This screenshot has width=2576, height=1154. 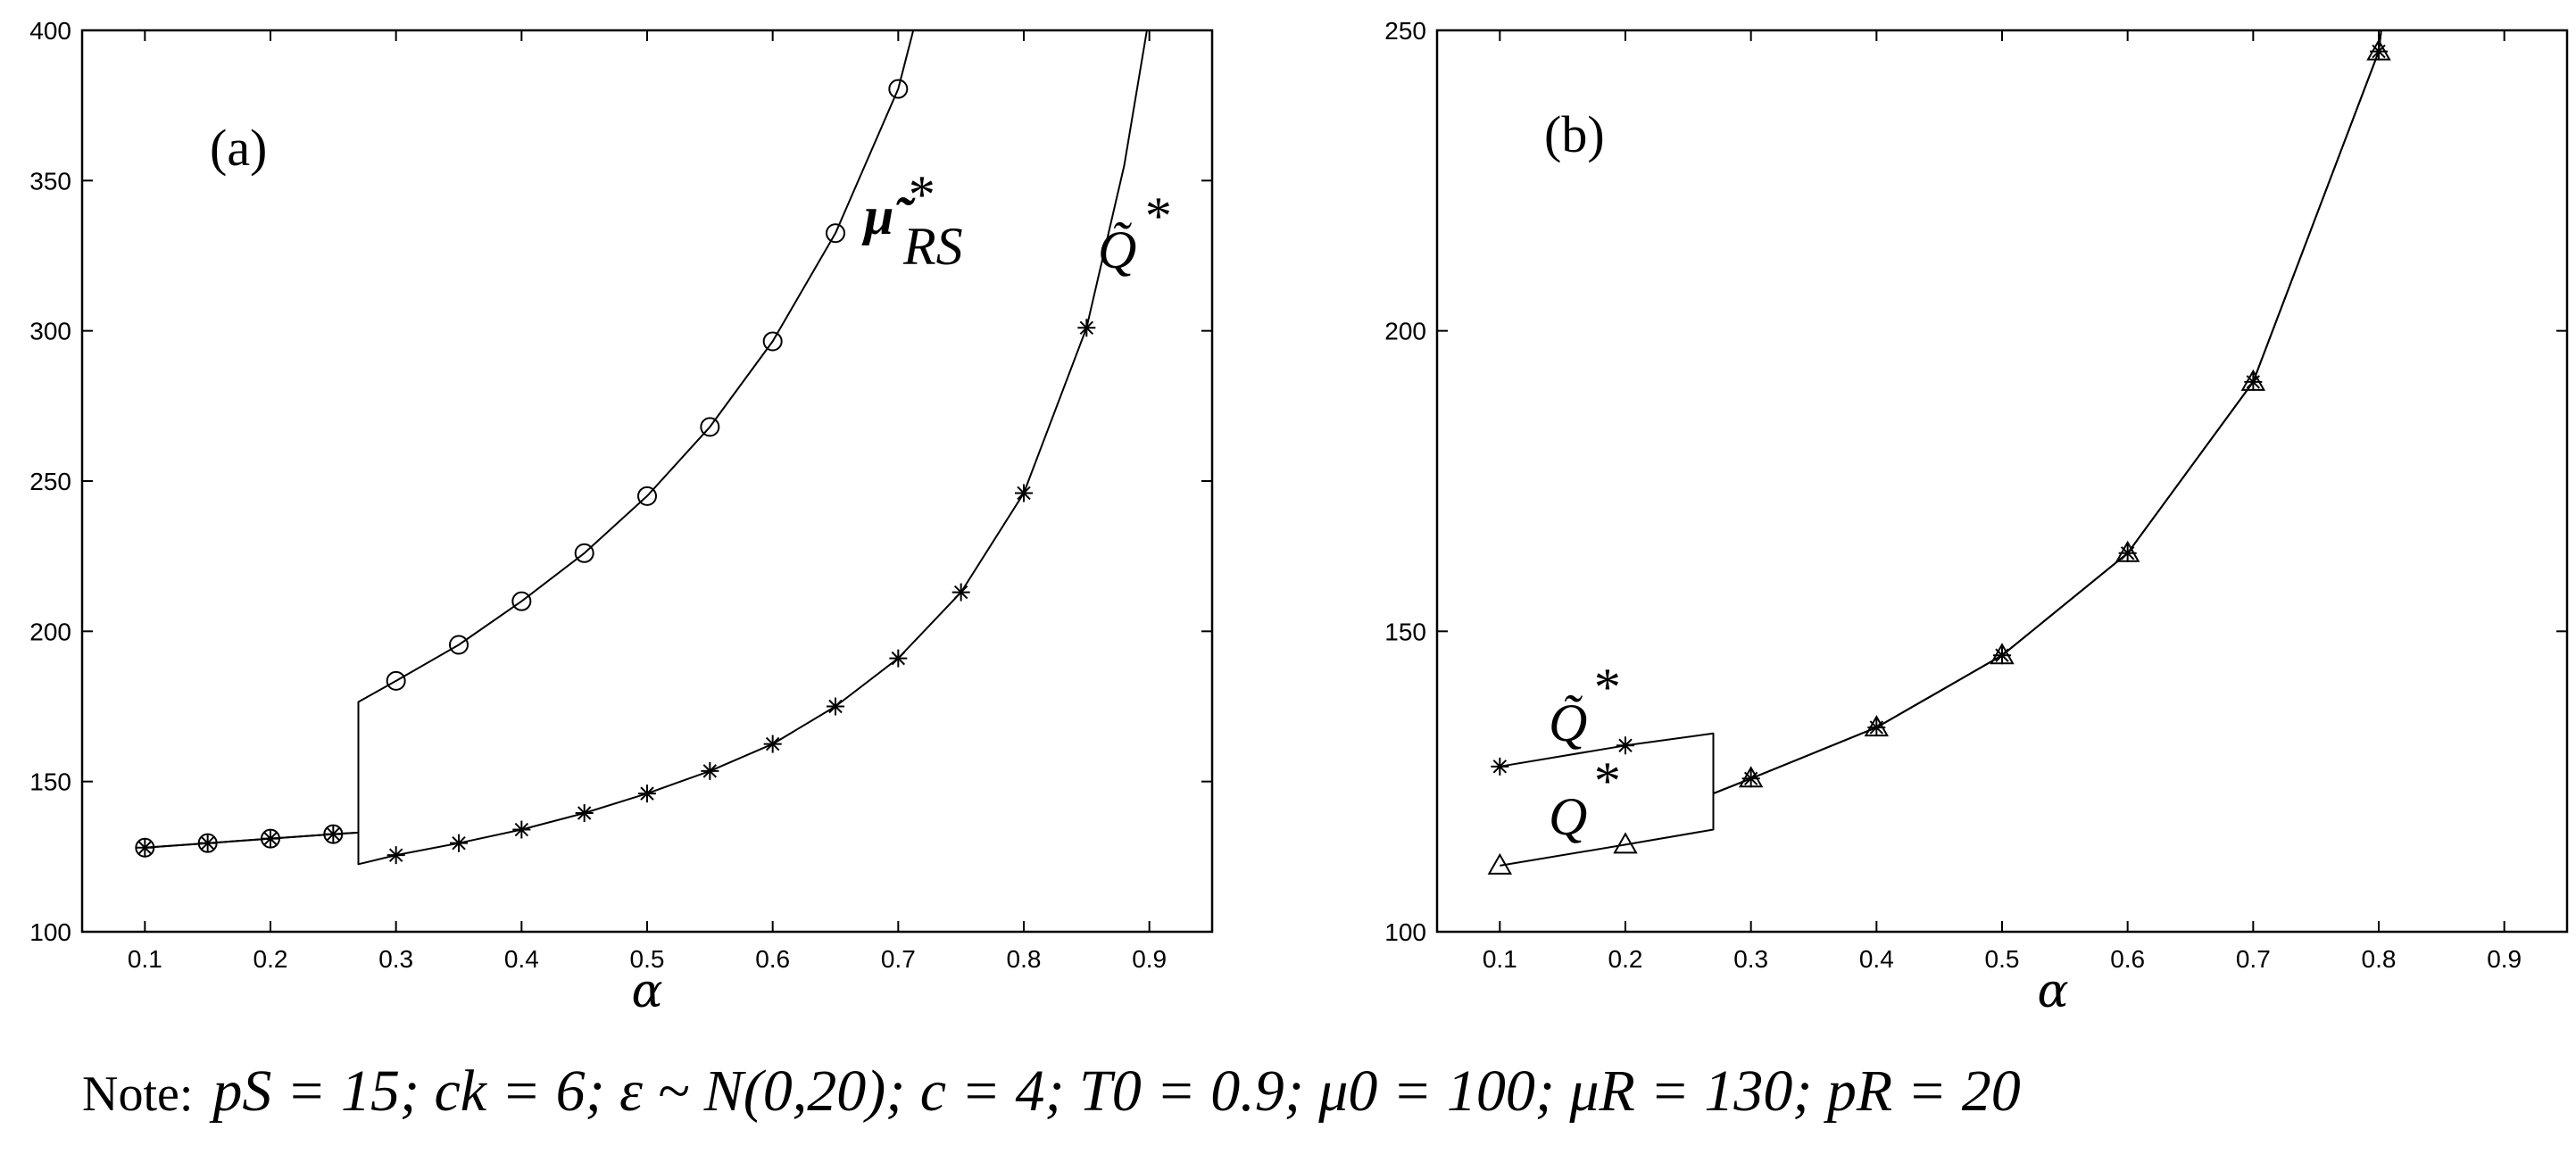 What do you see at coordinates (50, 331) in the screenshot?
I see `y-tick-label: 300` at bounding box center [50, 331].